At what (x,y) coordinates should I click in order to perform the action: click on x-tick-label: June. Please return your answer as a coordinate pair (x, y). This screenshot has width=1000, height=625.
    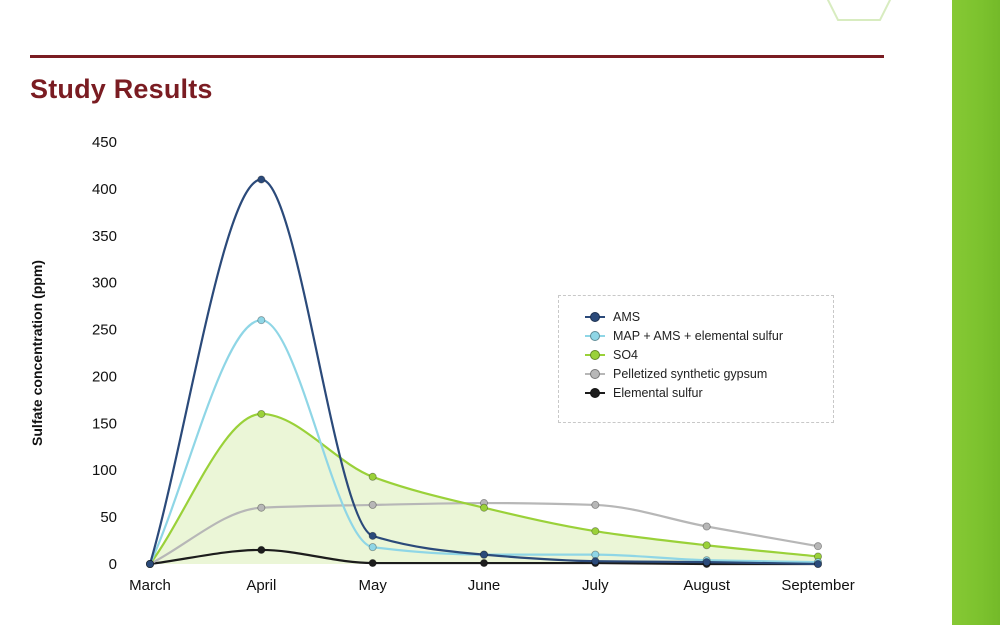
    Looking at the image, I should click on (484, 585).